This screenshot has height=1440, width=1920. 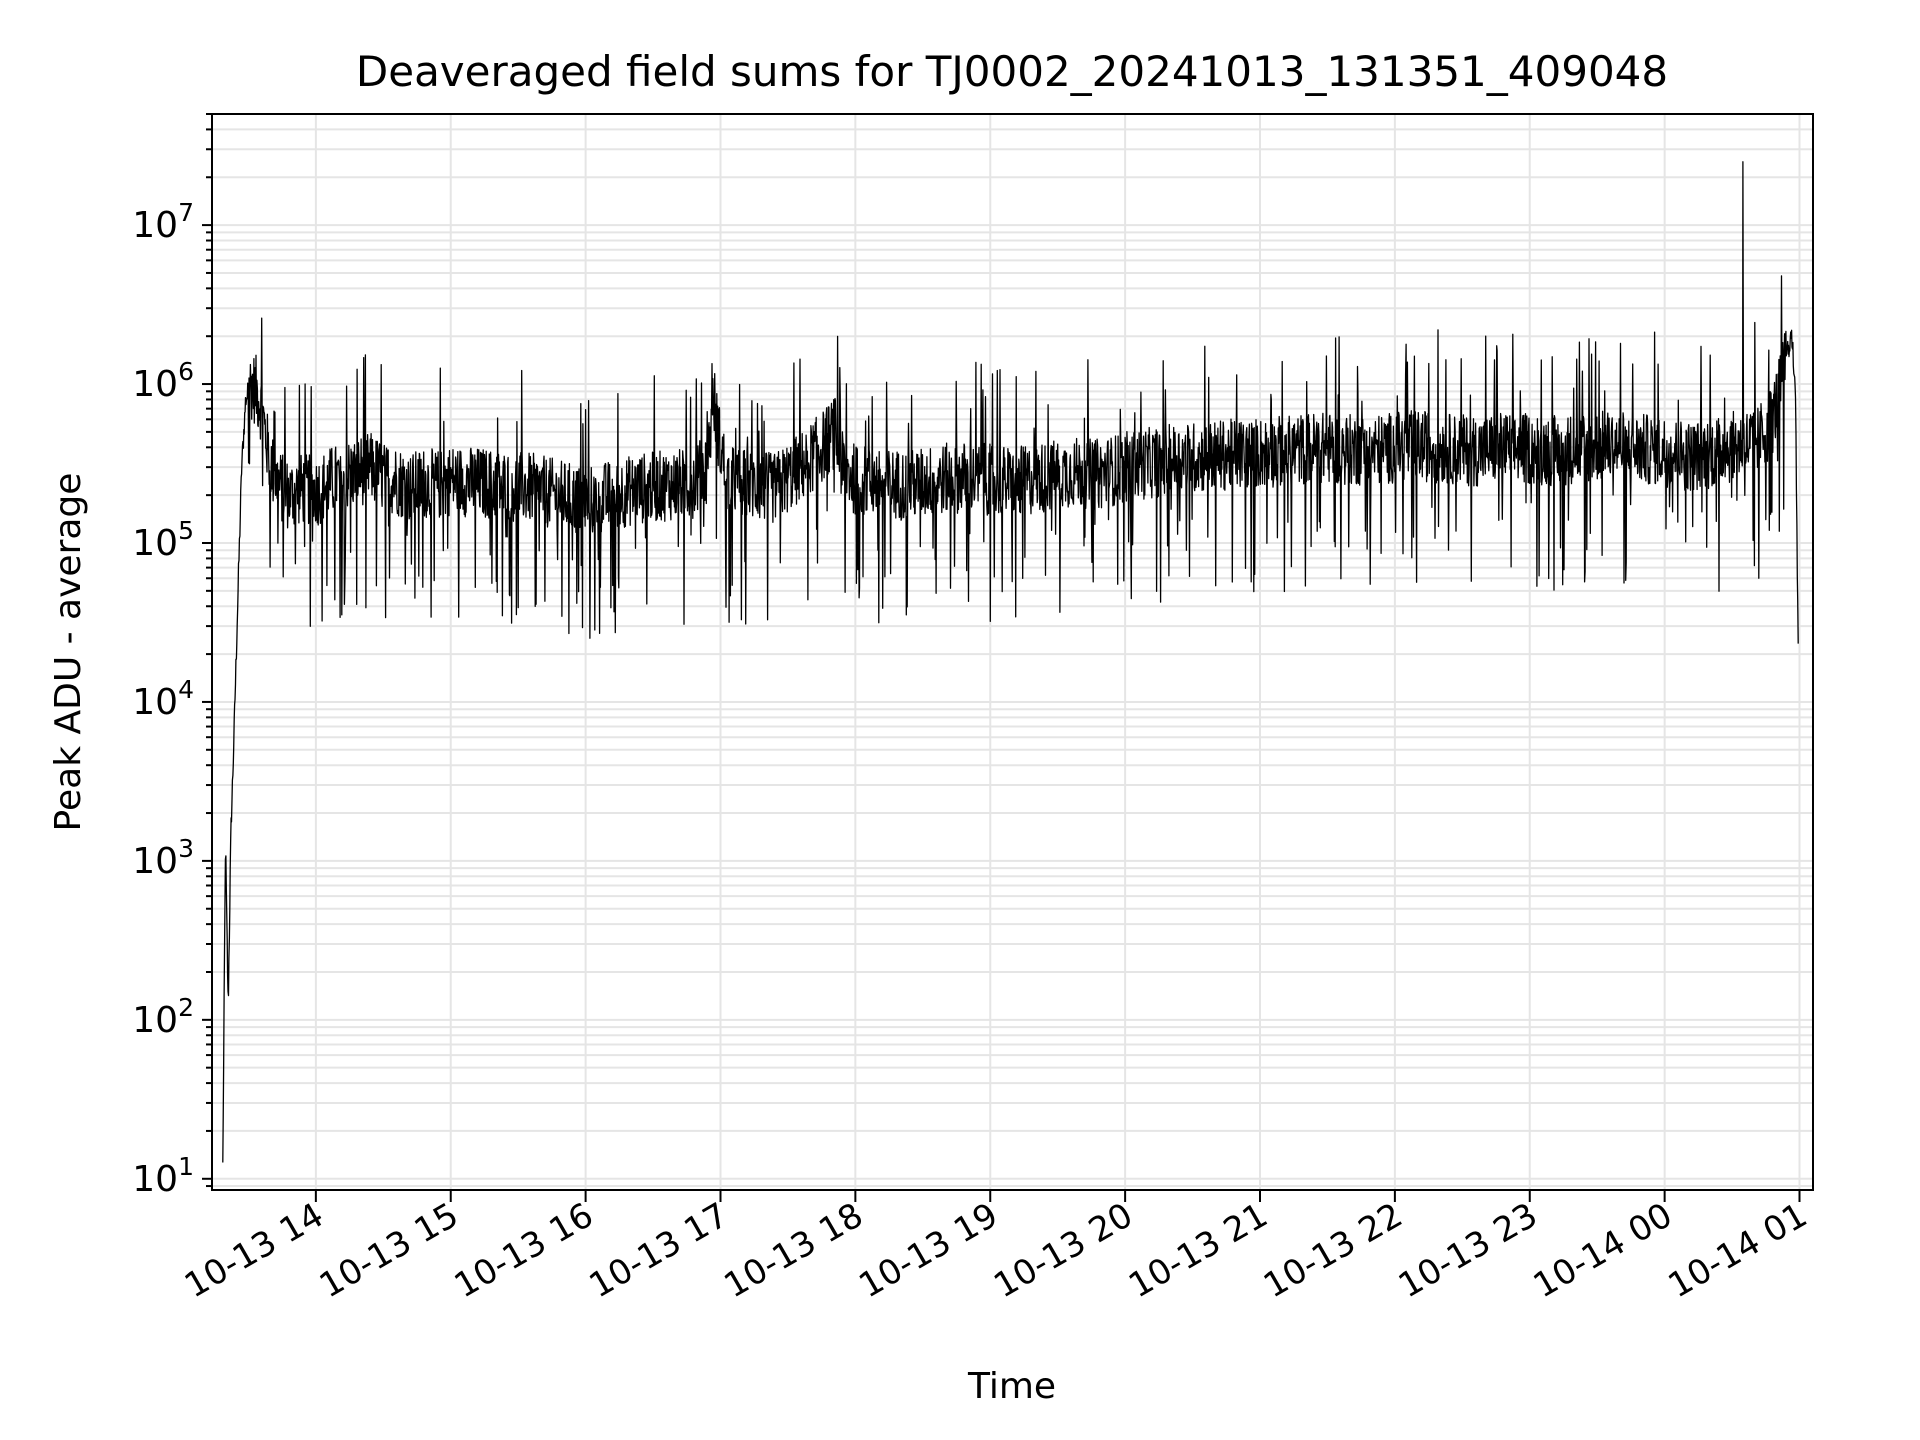 I want to click on y-tick-label: 10³, so click(x=163, y=858).